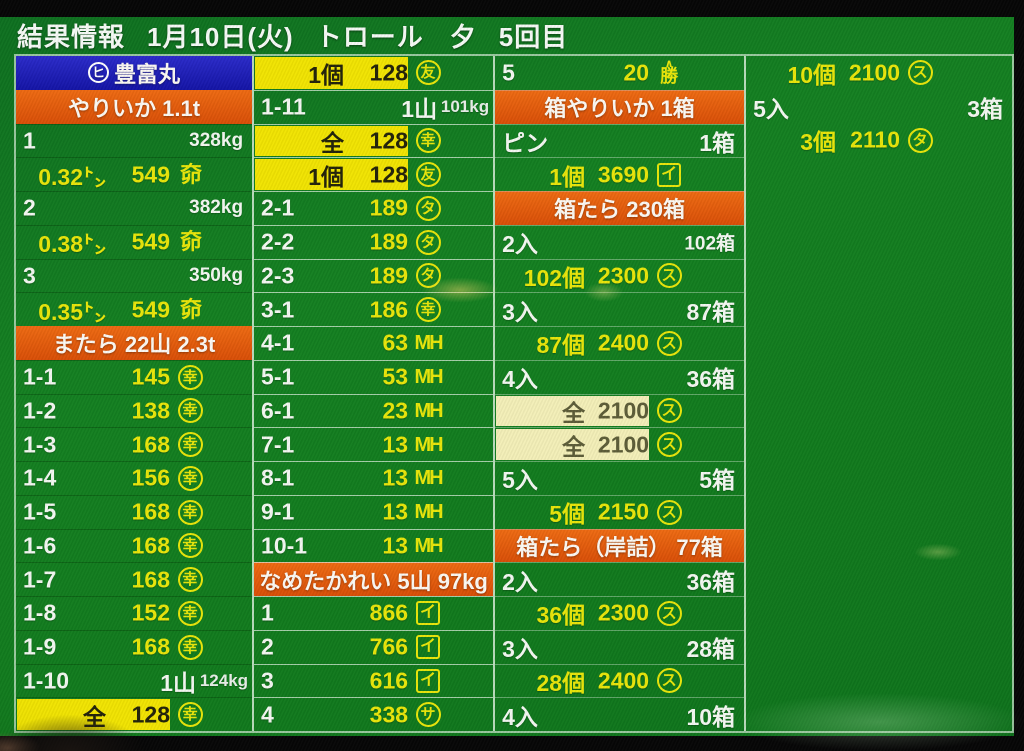 The width and height of the screenshot is (1024, 751). What do you see at coordinates (134, 73) in the screenshot?
I see `vessel-header: ヒ豊富丸` at bounding box center [134, 73].